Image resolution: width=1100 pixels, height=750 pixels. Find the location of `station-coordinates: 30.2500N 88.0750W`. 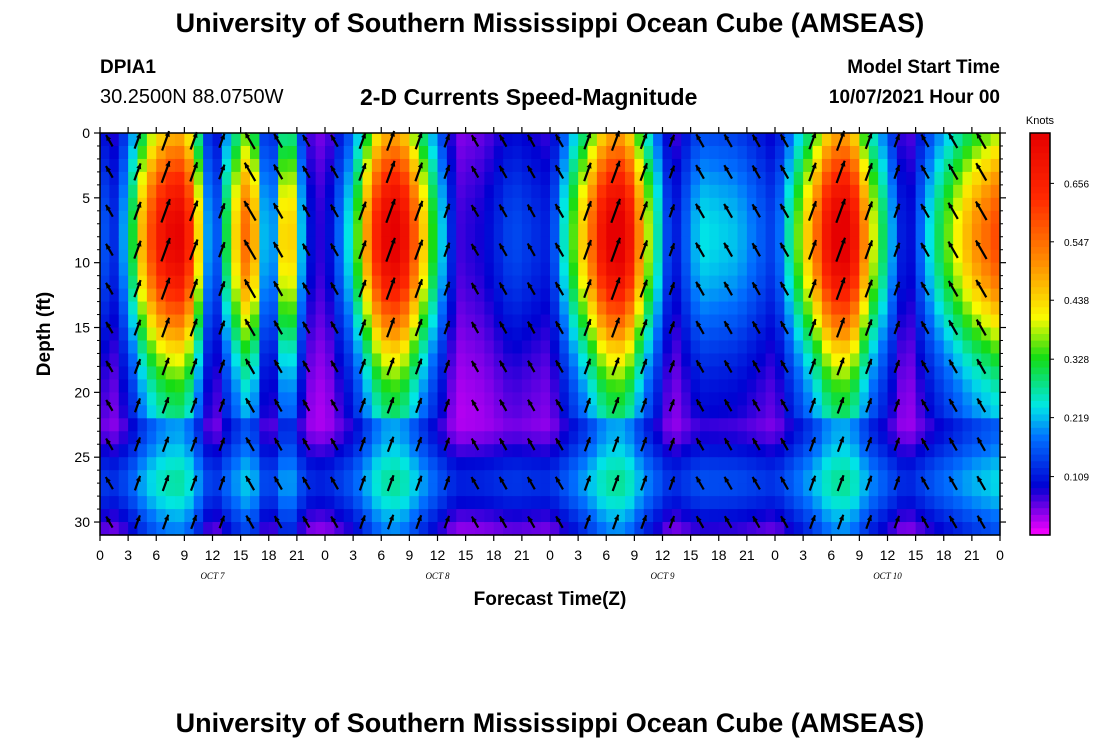

station-coordinates: 30.2500N 88.0750W is located at coordinates (192, 97).